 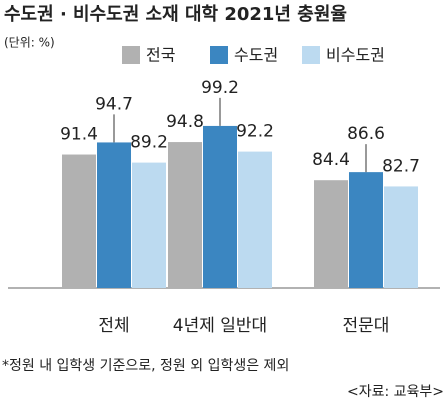 What do you see at coordinates (355, 55) in the screenshot?
I see `legend-label: 비수도권` at bounding box center [355, 55].